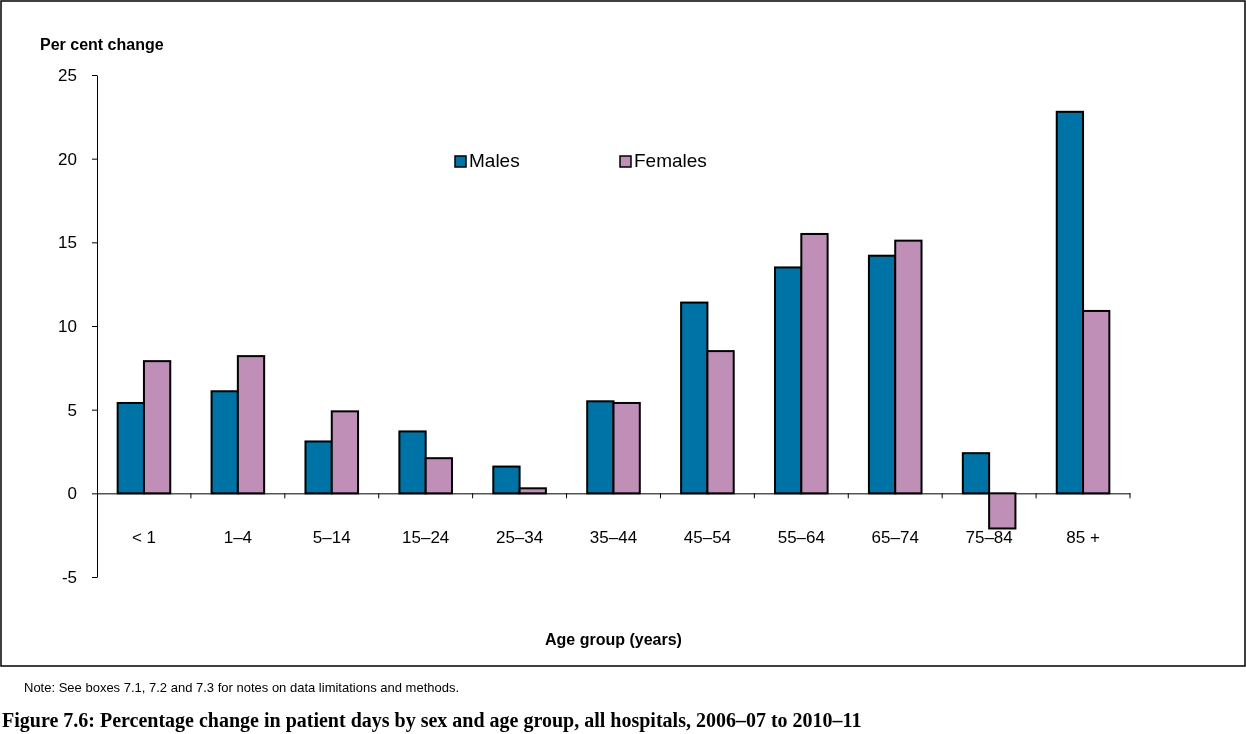 This screenshot has width=1246, height=734. I want to click on text: Figure 7.6: Percentage change in patient days by sex and age group, all hospitals, 2006–07 to 2010–11, so click(432, 720).